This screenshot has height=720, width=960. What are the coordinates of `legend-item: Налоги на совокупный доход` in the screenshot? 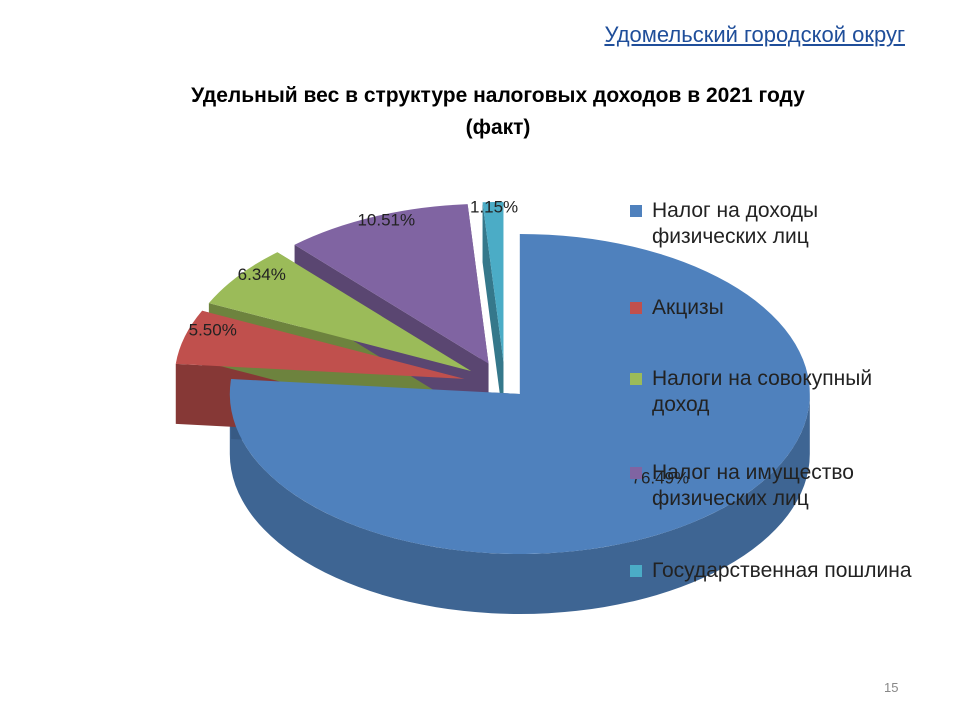 It's located at (780, 392).